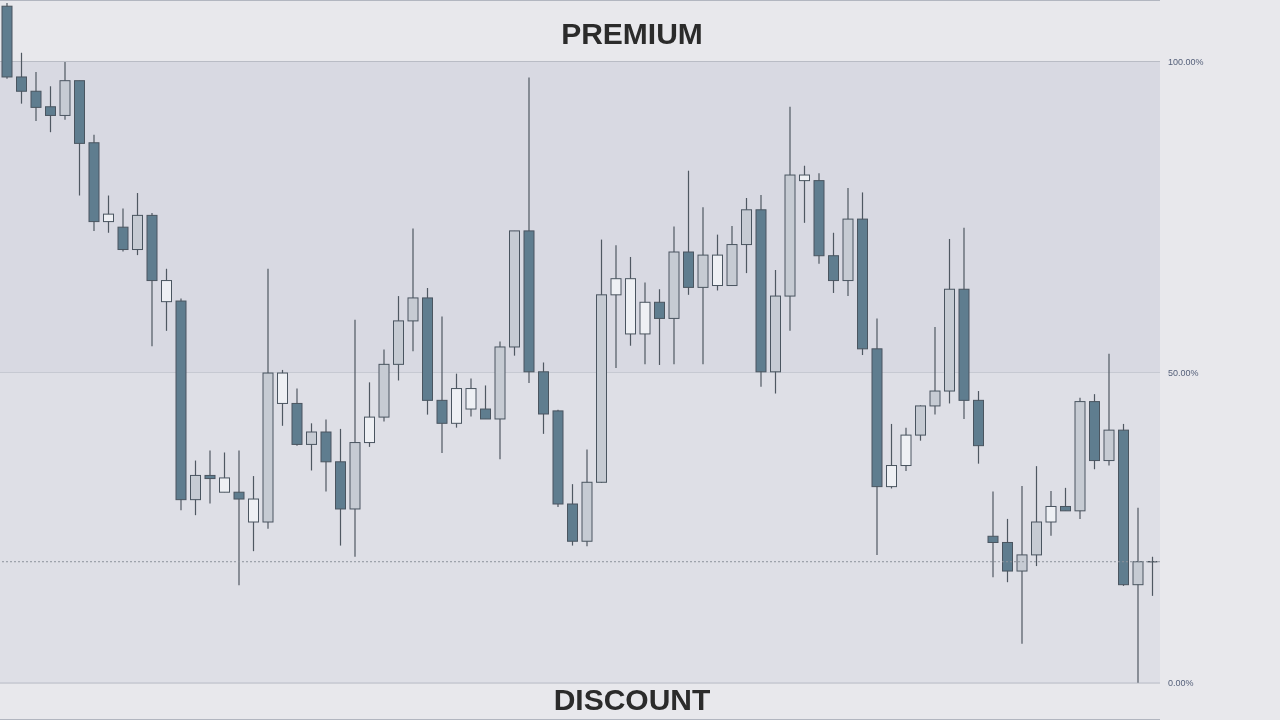  What do you see at coordinates (1186, 62) in the screenshot?
I see `y-tick-label: 100.00%` at bounding box center [1186, 62].